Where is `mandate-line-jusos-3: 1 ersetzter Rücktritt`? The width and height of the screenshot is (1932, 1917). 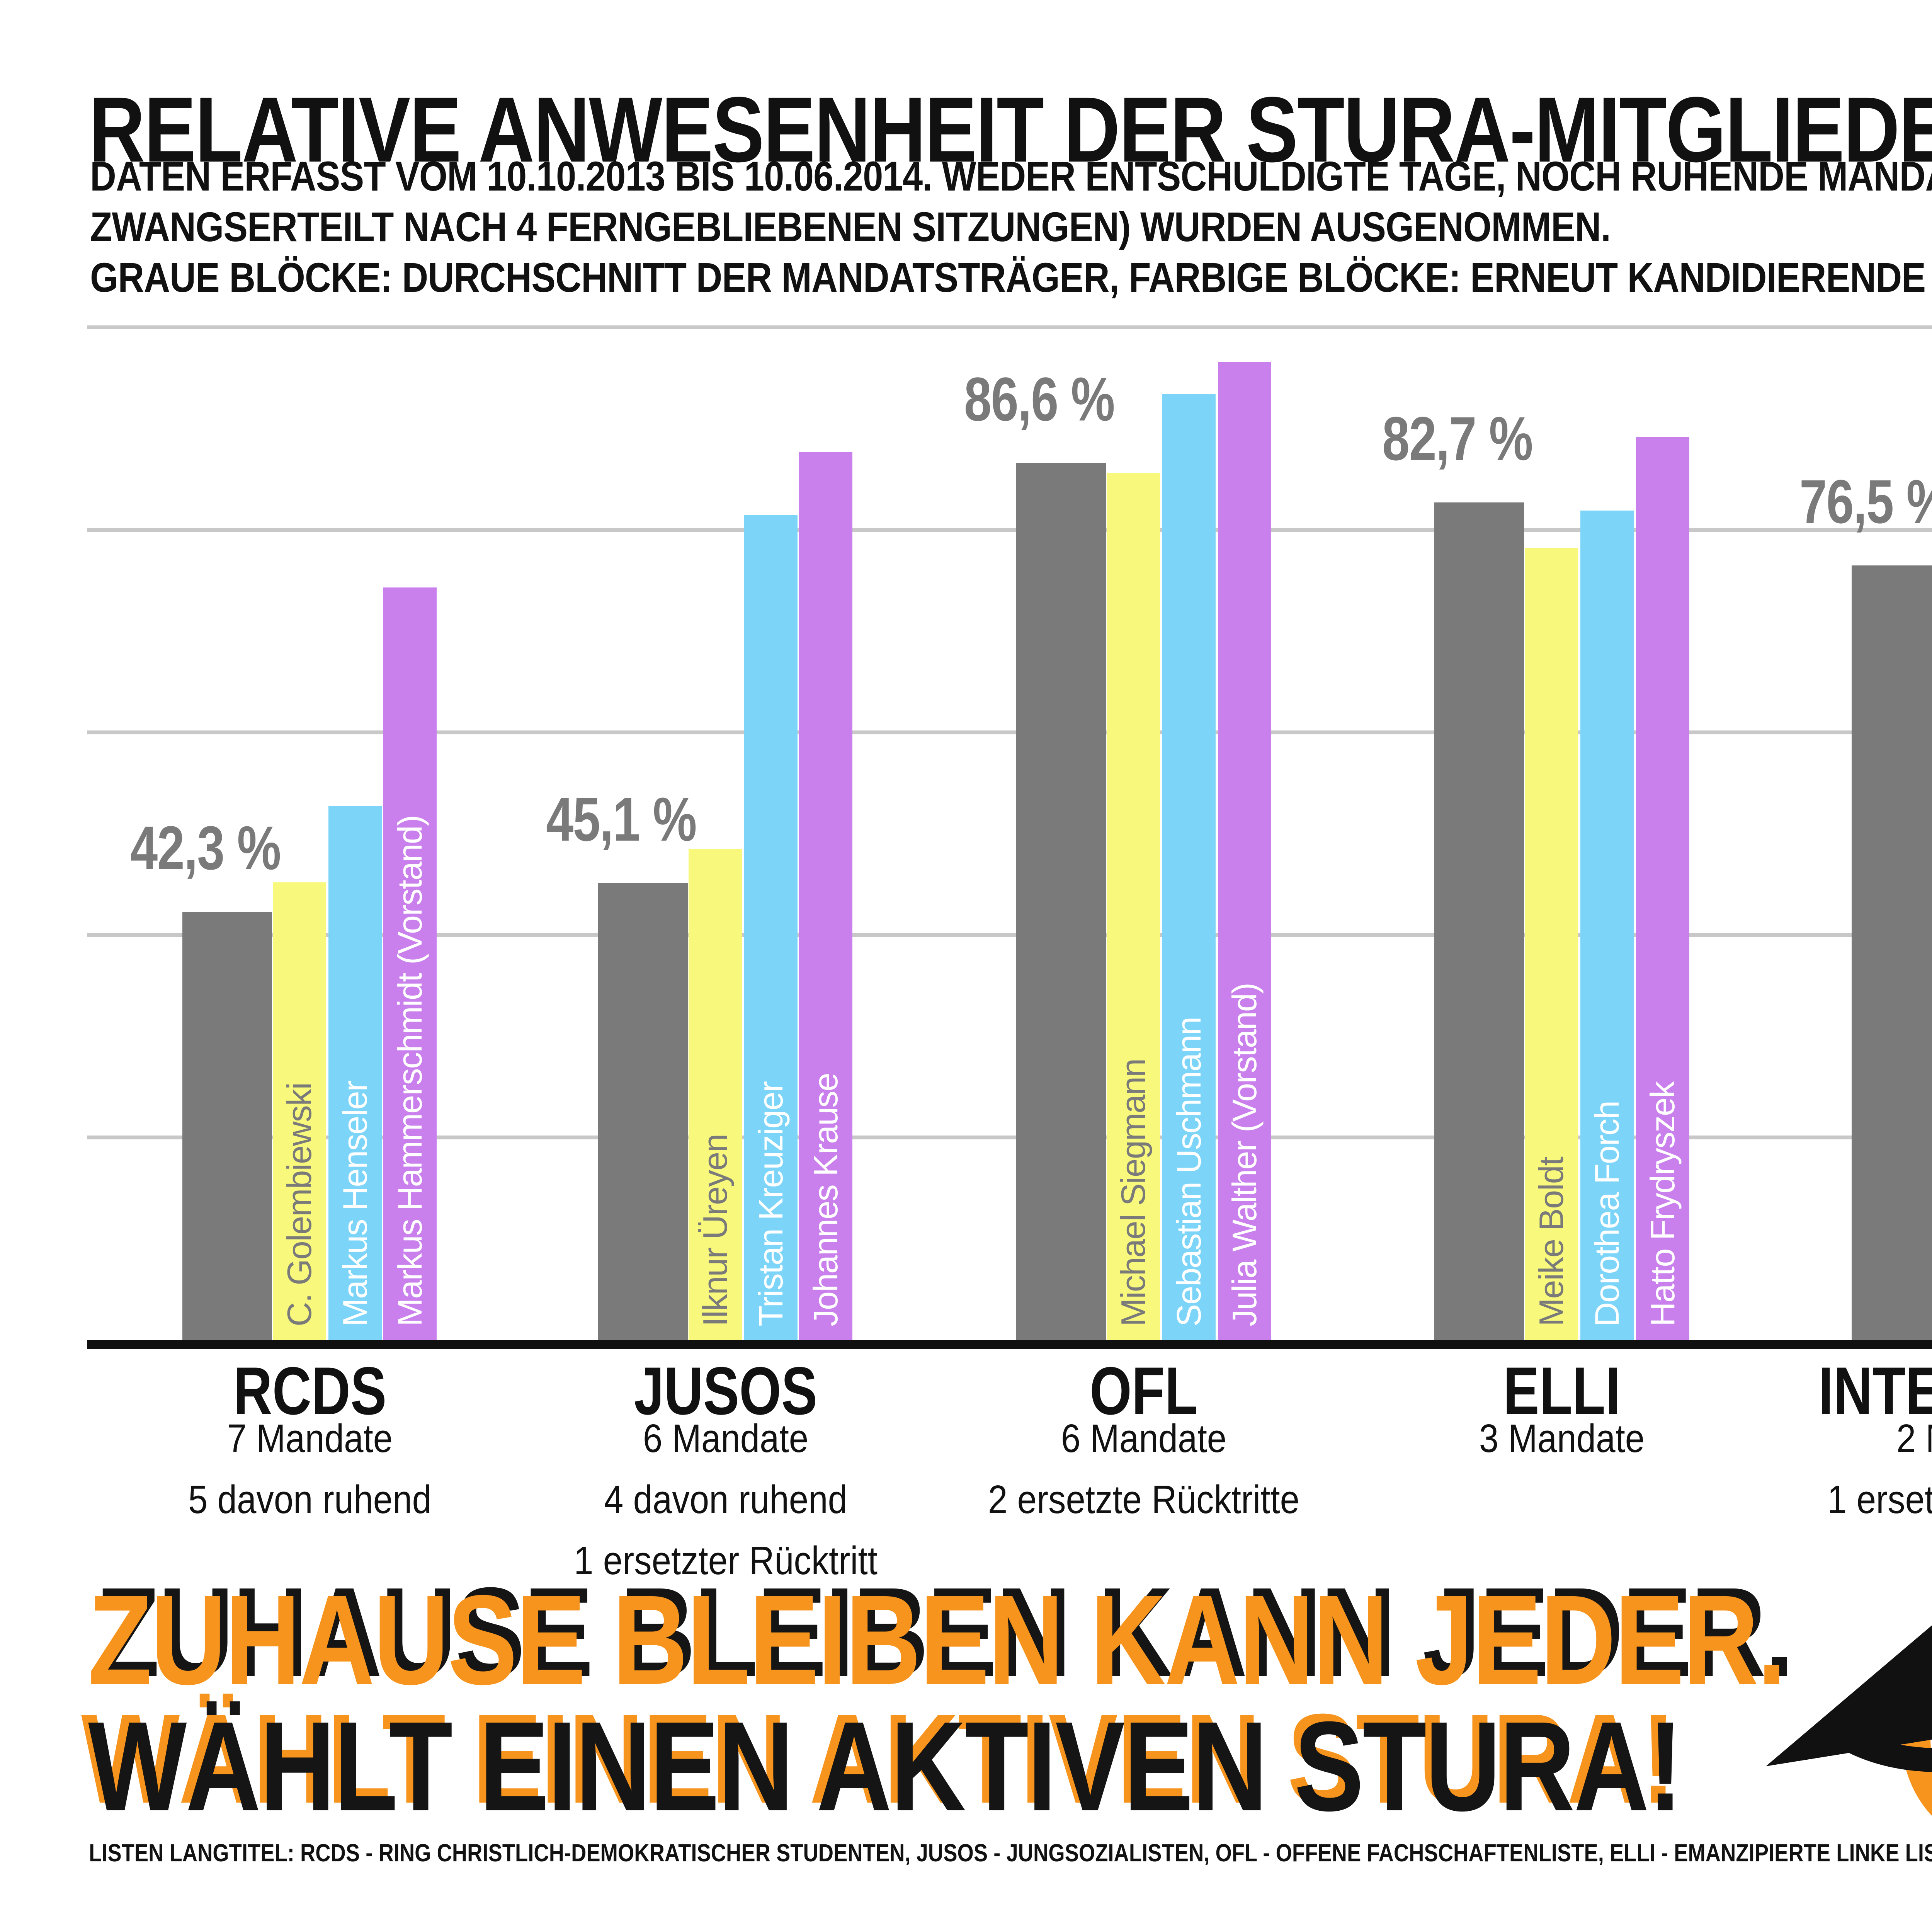
mandate-line-jusos-3: 1 ersetzter Rücktritt is located at coordinates (726, 1560).